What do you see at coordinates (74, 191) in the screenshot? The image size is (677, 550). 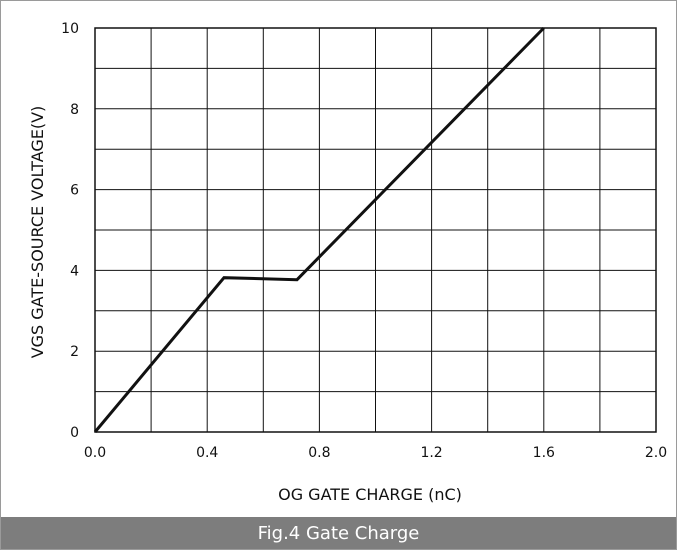 I see `y-tick-label: 6` at bounding box center [74, 191].